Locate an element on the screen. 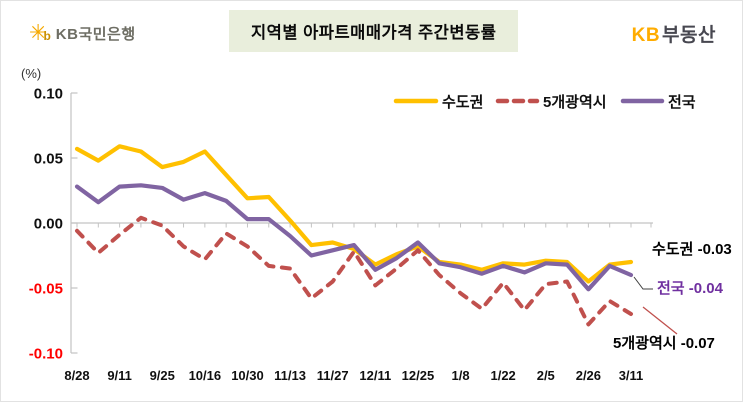 Image resolution: width=743 pixels, height=402 pixels. legend-label-수도권: 수도권 is located at coordinates (462, 102).